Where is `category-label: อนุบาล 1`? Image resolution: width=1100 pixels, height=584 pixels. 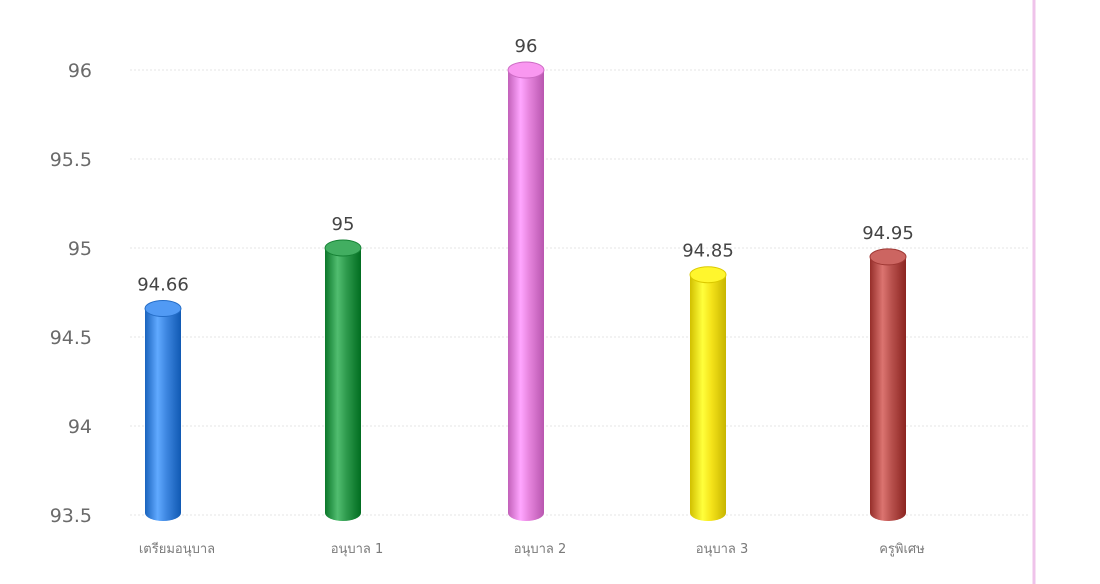 category-label: อนุบาล 1 is located at coordinates (357, 549).